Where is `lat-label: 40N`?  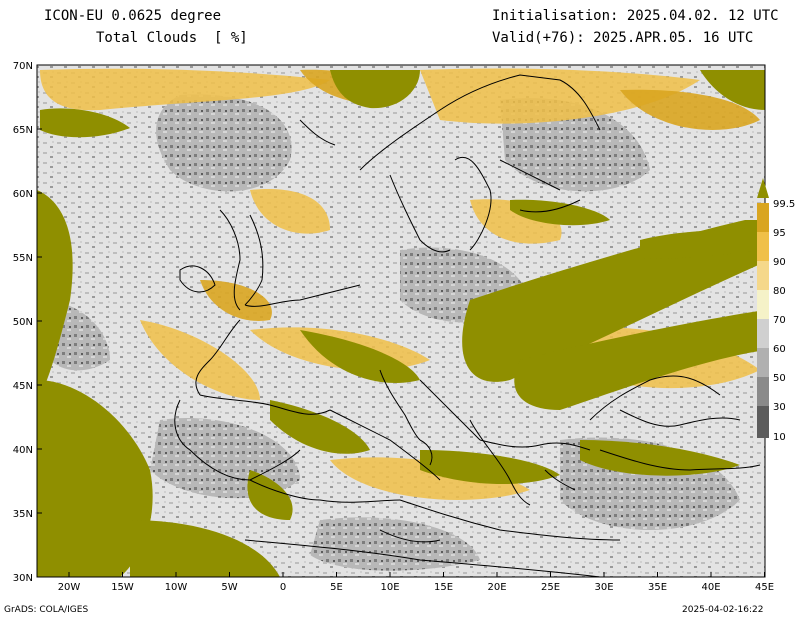 lat-label: 40N is located at coordinates (23, 450).